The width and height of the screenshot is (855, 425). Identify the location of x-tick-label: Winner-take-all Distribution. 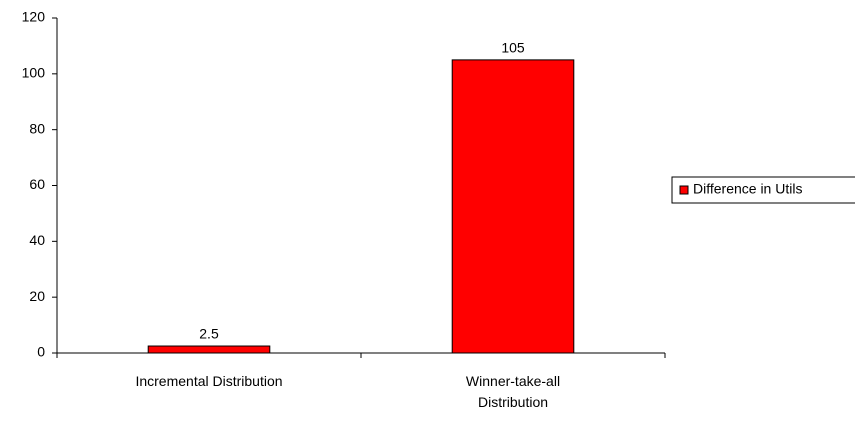
(513, 391).